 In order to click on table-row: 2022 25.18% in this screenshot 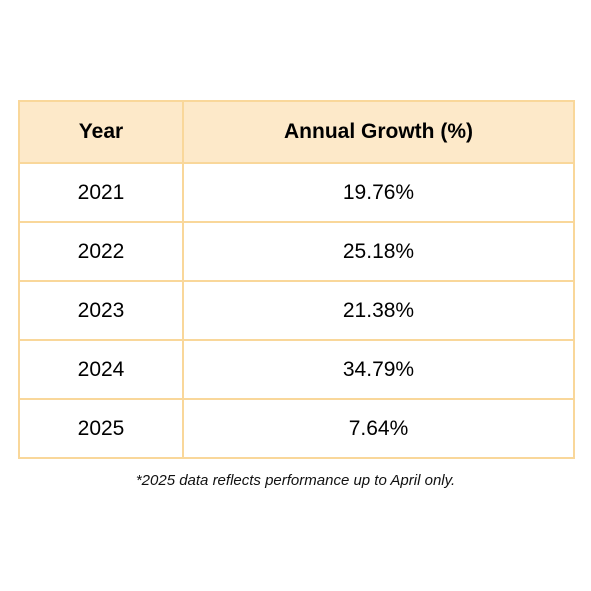, I will do `click(296, 251)`.